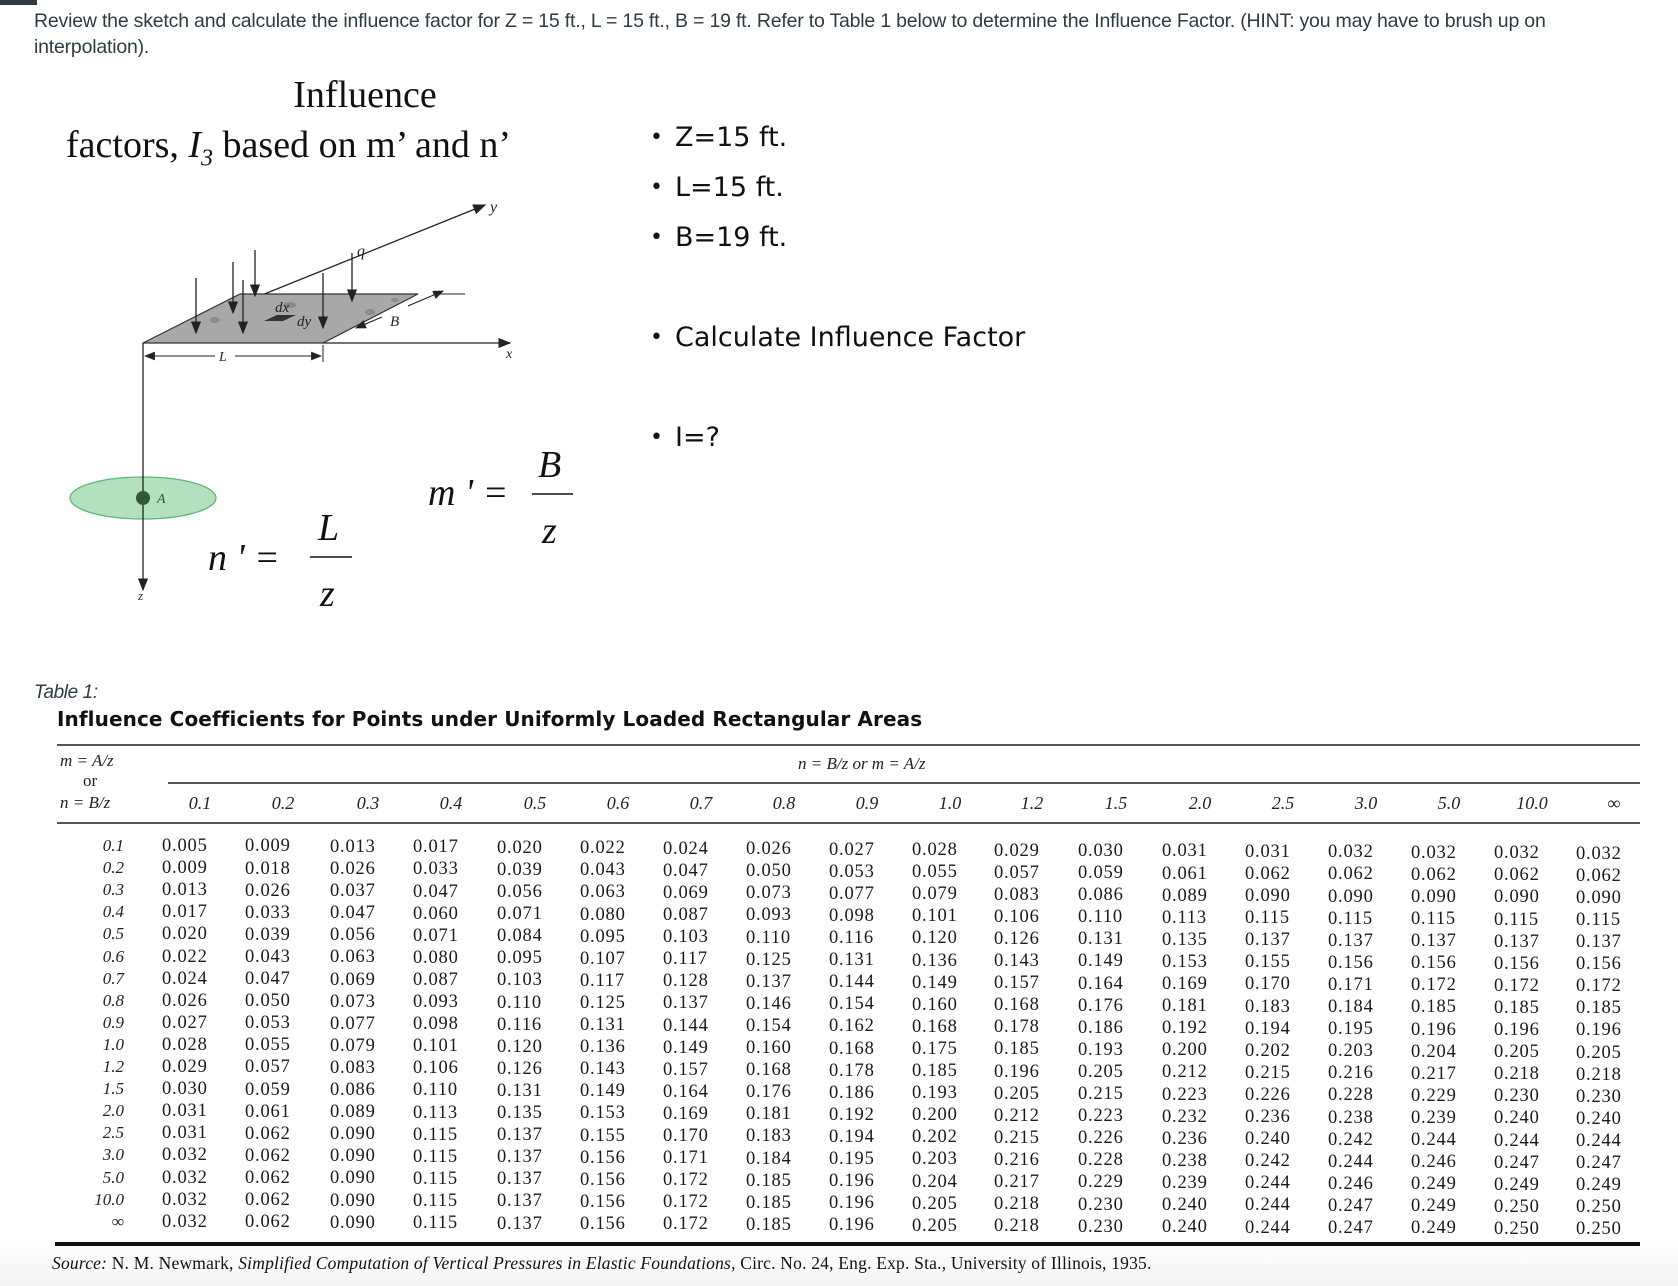 The height and width of the screenshot is (1286, 1678). What do you see at coordinates (686, 1180) in the screenshot?
I see `table-cell: 0.172` at bounding box center [686, 1180].